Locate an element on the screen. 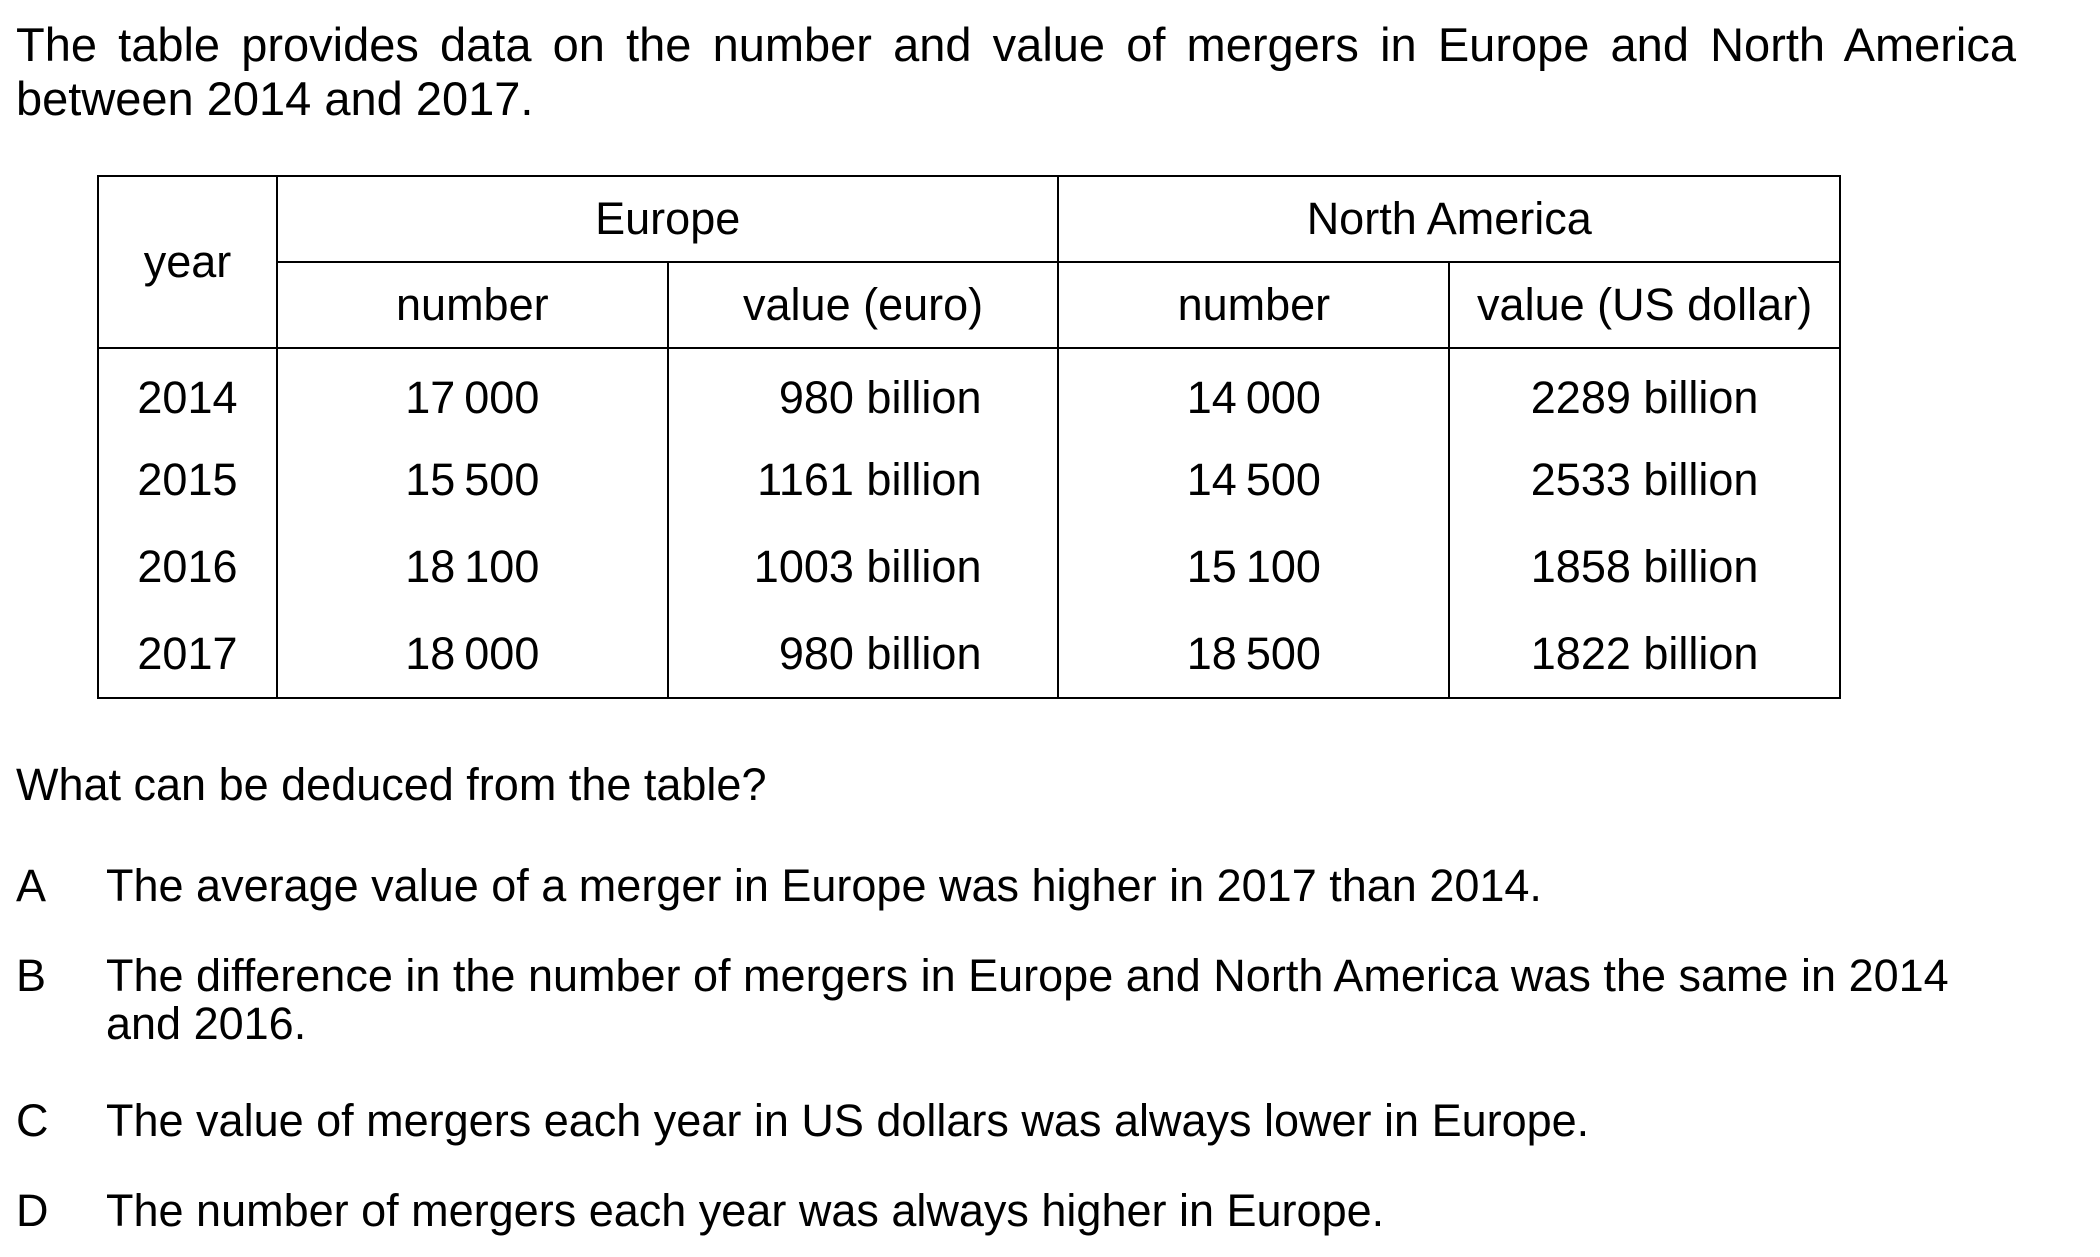 Image resolution: width=2100 pixels, height=1257 pixels. europe-number-cell: 15 500 is located at coordinates (472, 479).